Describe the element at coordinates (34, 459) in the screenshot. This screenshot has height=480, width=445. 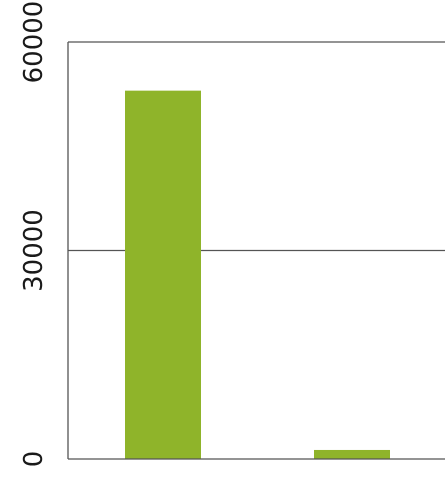
I see `y-tick-label-0: 0` at that location.